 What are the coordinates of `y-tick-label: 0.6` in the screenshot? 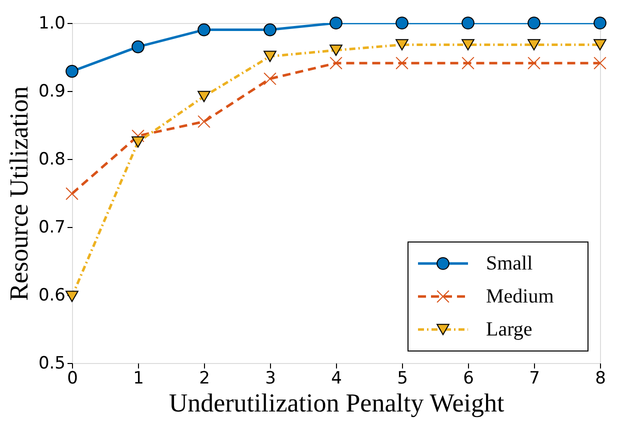 It's located at (52, 296).